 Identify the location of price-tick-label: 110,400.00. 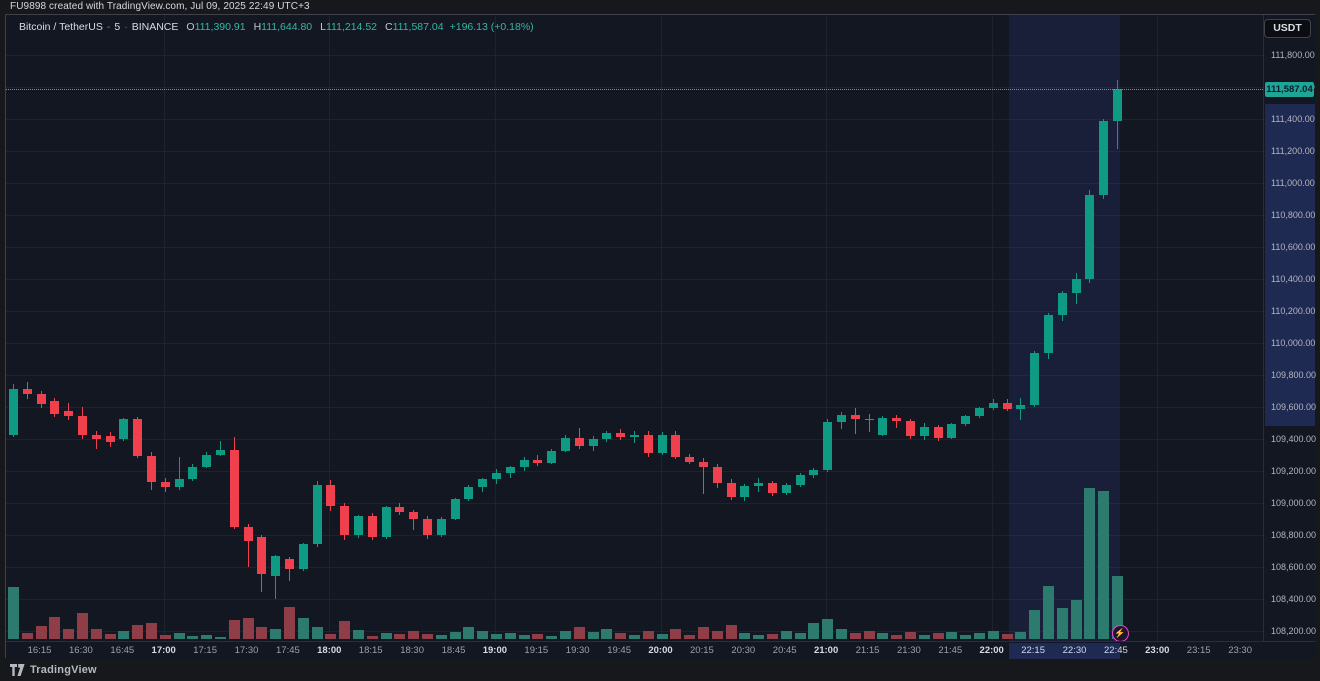
(1293, 279).